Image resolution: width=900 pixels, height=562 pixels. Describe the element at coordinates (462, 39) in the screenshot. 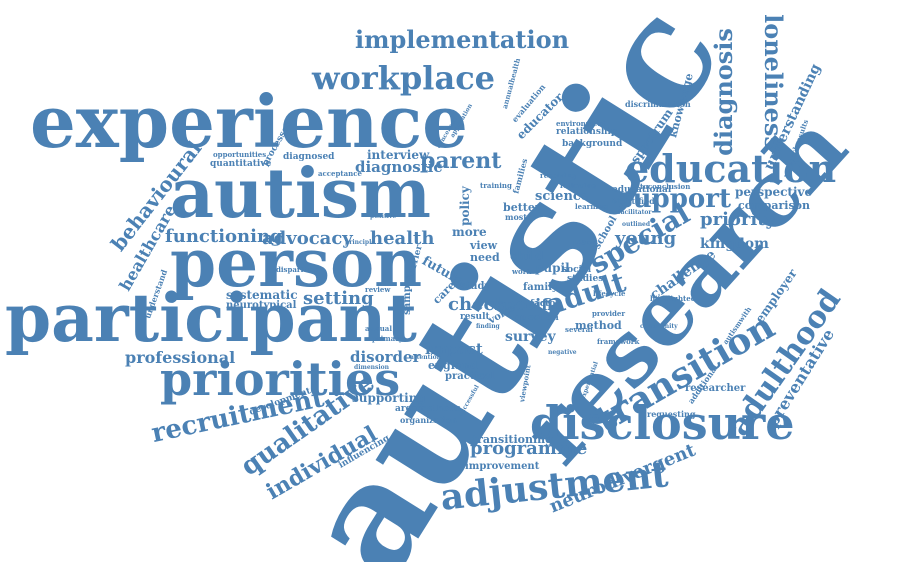

I see `word-implementation: implementation` at that location.